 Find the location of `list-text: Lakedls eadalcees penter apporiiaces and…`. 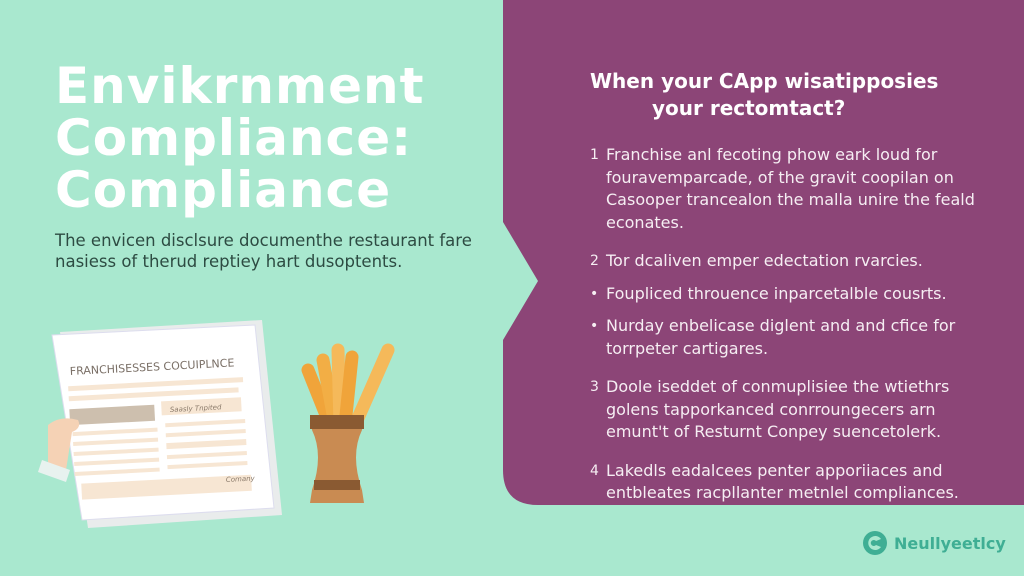

list-text: Lakedls eadalcees penter apporiiaces and… is located at coordinates (782, 481).